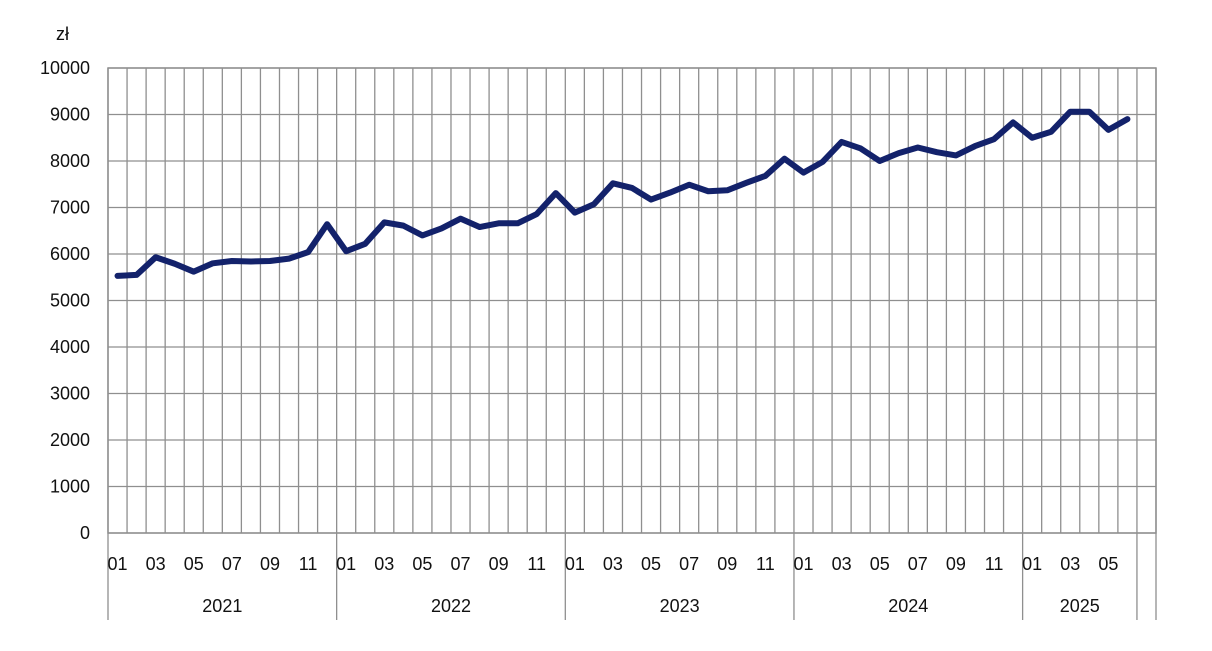  What do you see at coordinates (680, 606) in the screenshot?
I see `x-year-label: 2023` at bounding box center [680, 606].